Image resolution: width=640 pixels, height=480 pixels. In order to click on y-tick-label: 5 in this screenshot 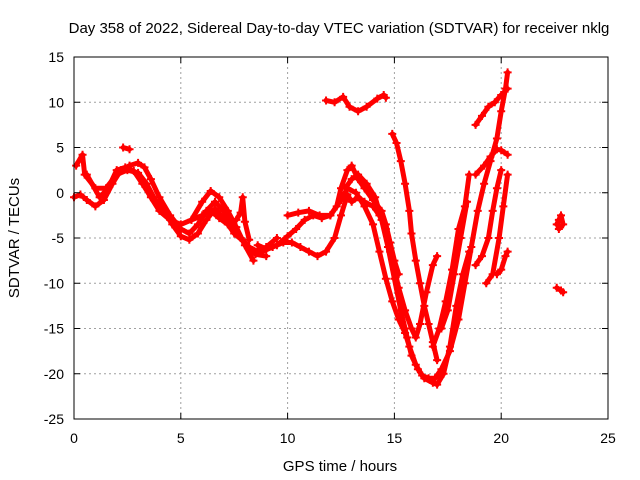, I will do `click(60, 148)`.